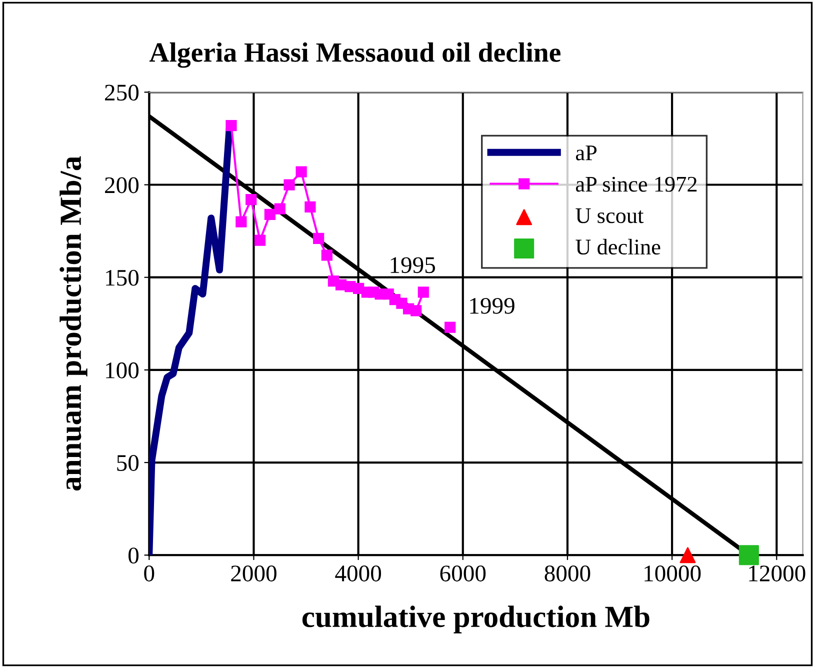  Describe the element at coordinates (122, 92) in the screenshot. I see `y-tick-label: 250` at that location.